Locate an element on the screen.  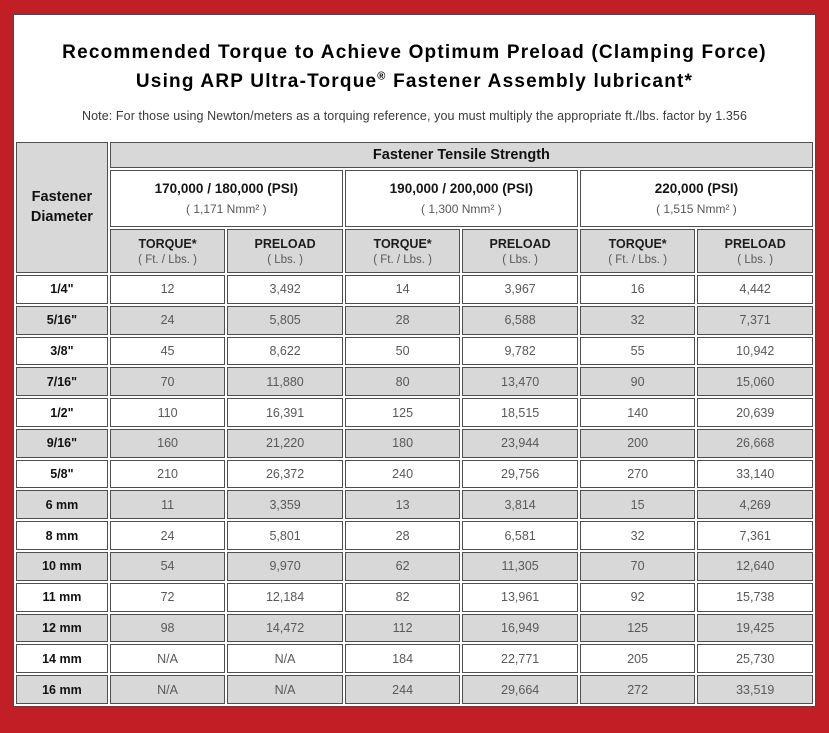
table-row: 12 mm 98 14,472 112 16,949 125 19,425 is located at coordinates (414, 628).